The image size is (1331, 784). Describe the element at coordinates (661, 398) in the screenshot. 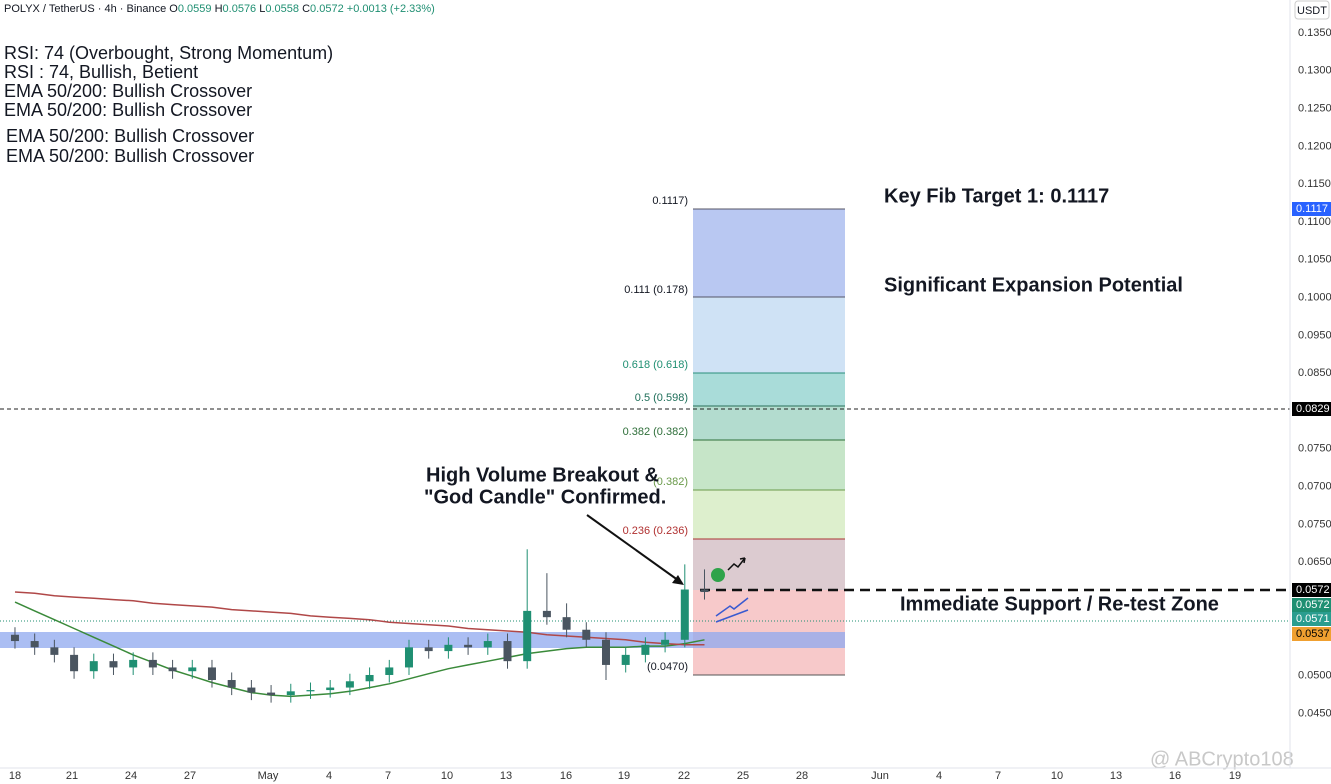

I see `fib-label: 0.5 (0.598)` at that location.